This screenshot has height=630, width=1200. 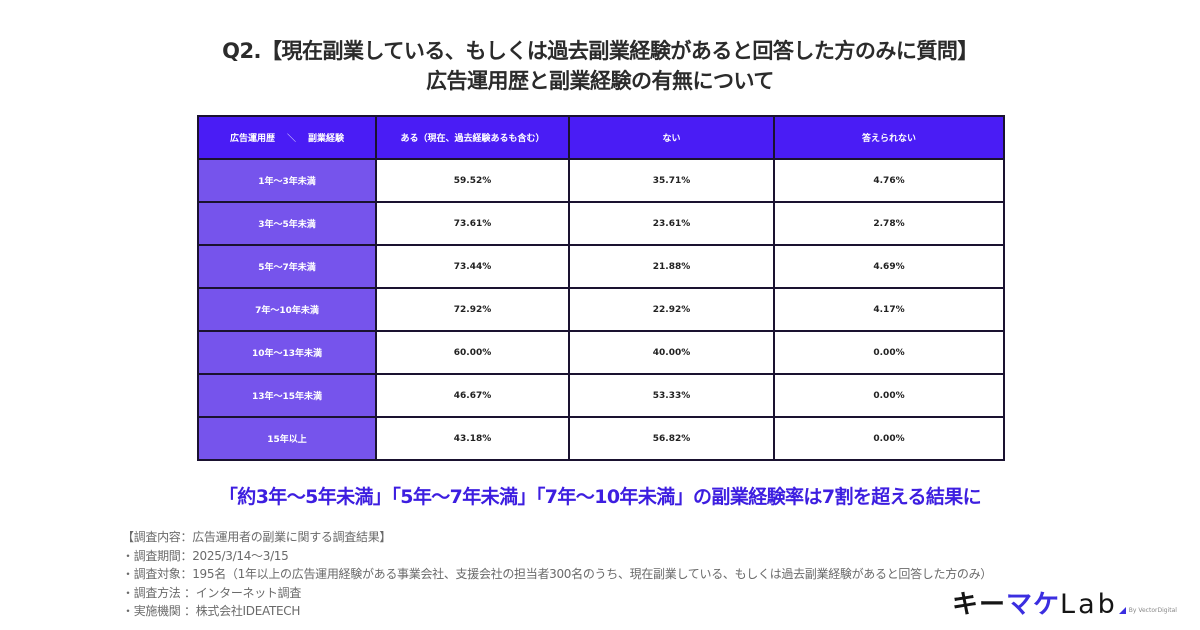 What do you see at coordinates (671, 180) in the screenshot?
I see `cell-no: 35.71%` at bounding box center [671, 180].